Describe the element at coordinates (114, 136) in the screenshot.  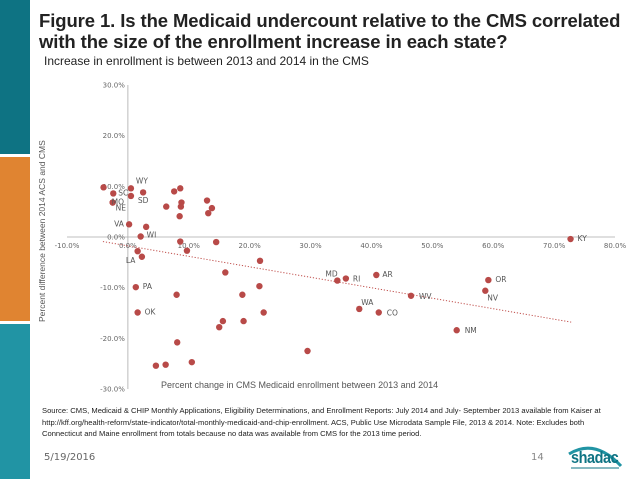
I see `y-tick-label: 20.0%` at that location.